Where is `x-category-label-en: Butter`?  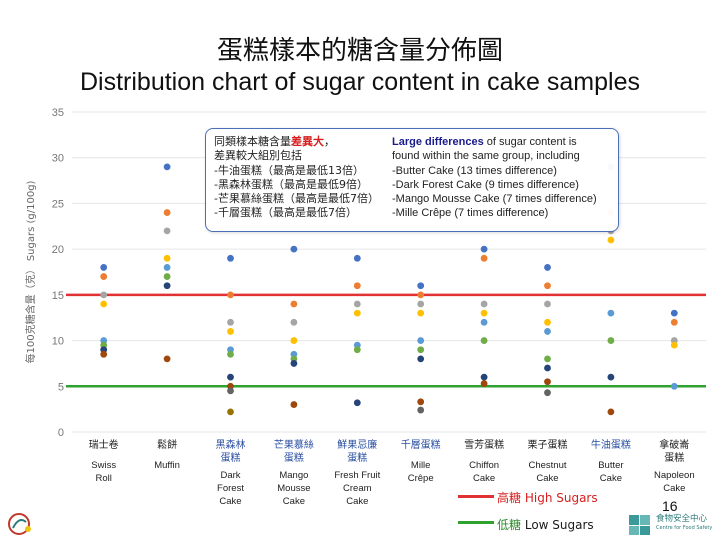
x-category-label-en: Butter is located at coordinates (610, 465).